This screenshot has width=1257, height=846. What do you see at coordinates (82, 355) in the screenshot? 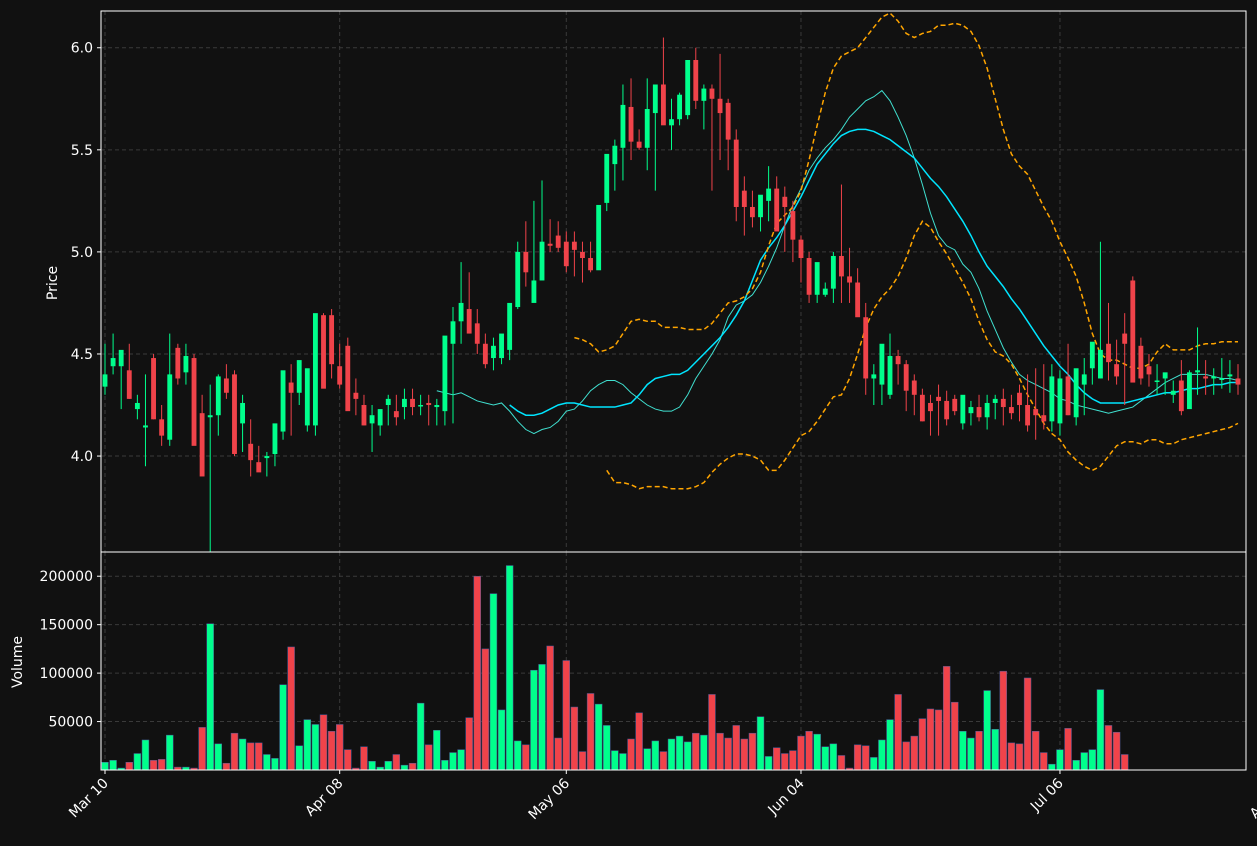
I see `price-tick-label: 4.5` at bounding box center [82, 355].